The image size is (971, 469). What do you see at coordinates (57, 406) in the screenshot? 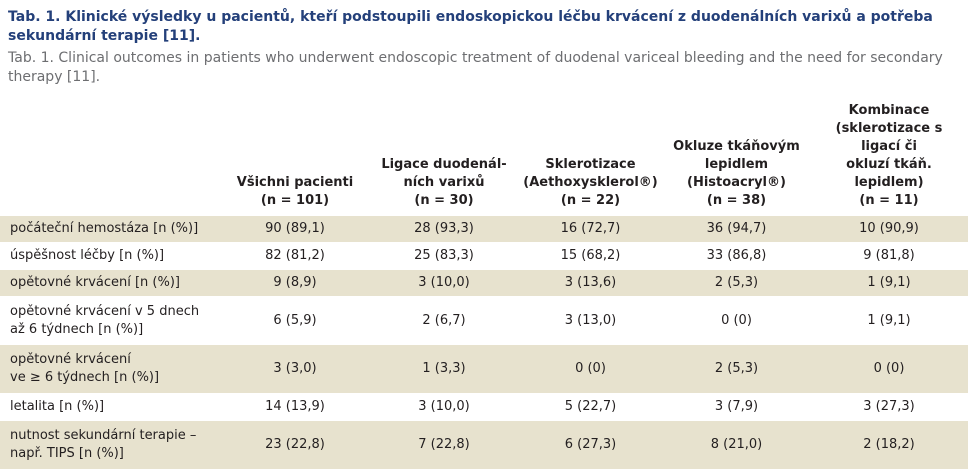
I see `row-label-line: letalita [n (%)]` at bounding box center [57, 406].